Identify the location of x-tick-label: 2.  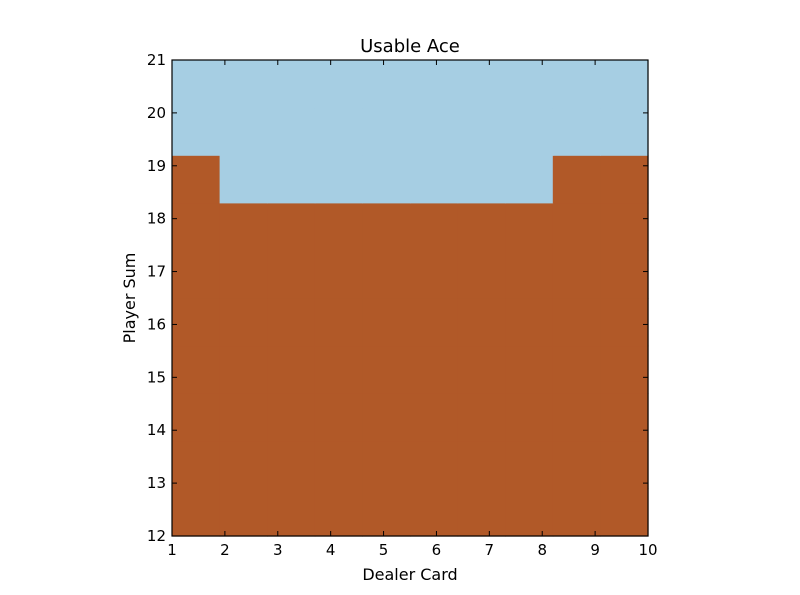
(225, 550).